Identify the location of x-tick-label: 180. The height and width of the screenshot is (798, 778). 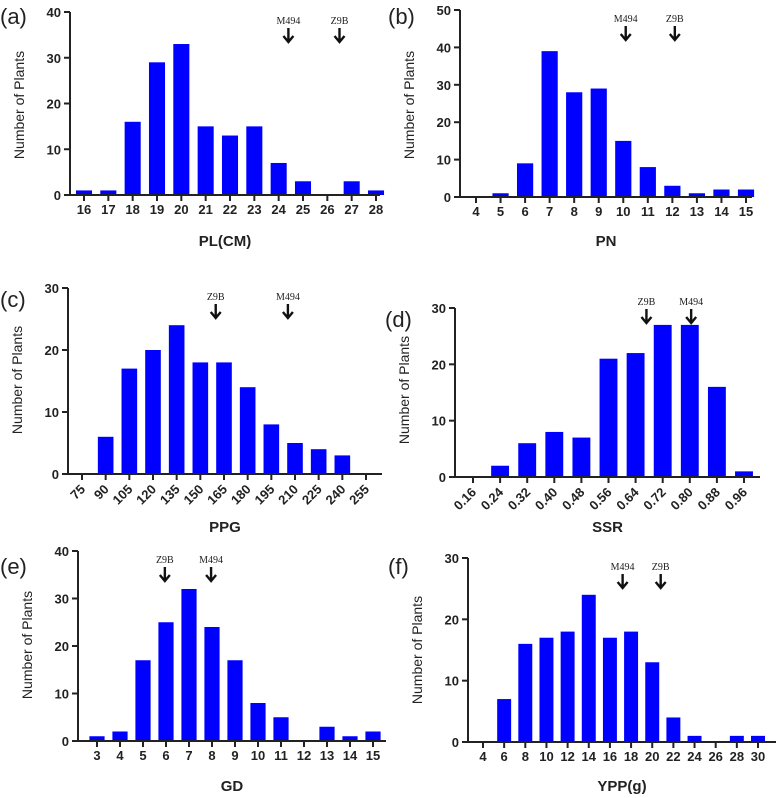
(241, 495).